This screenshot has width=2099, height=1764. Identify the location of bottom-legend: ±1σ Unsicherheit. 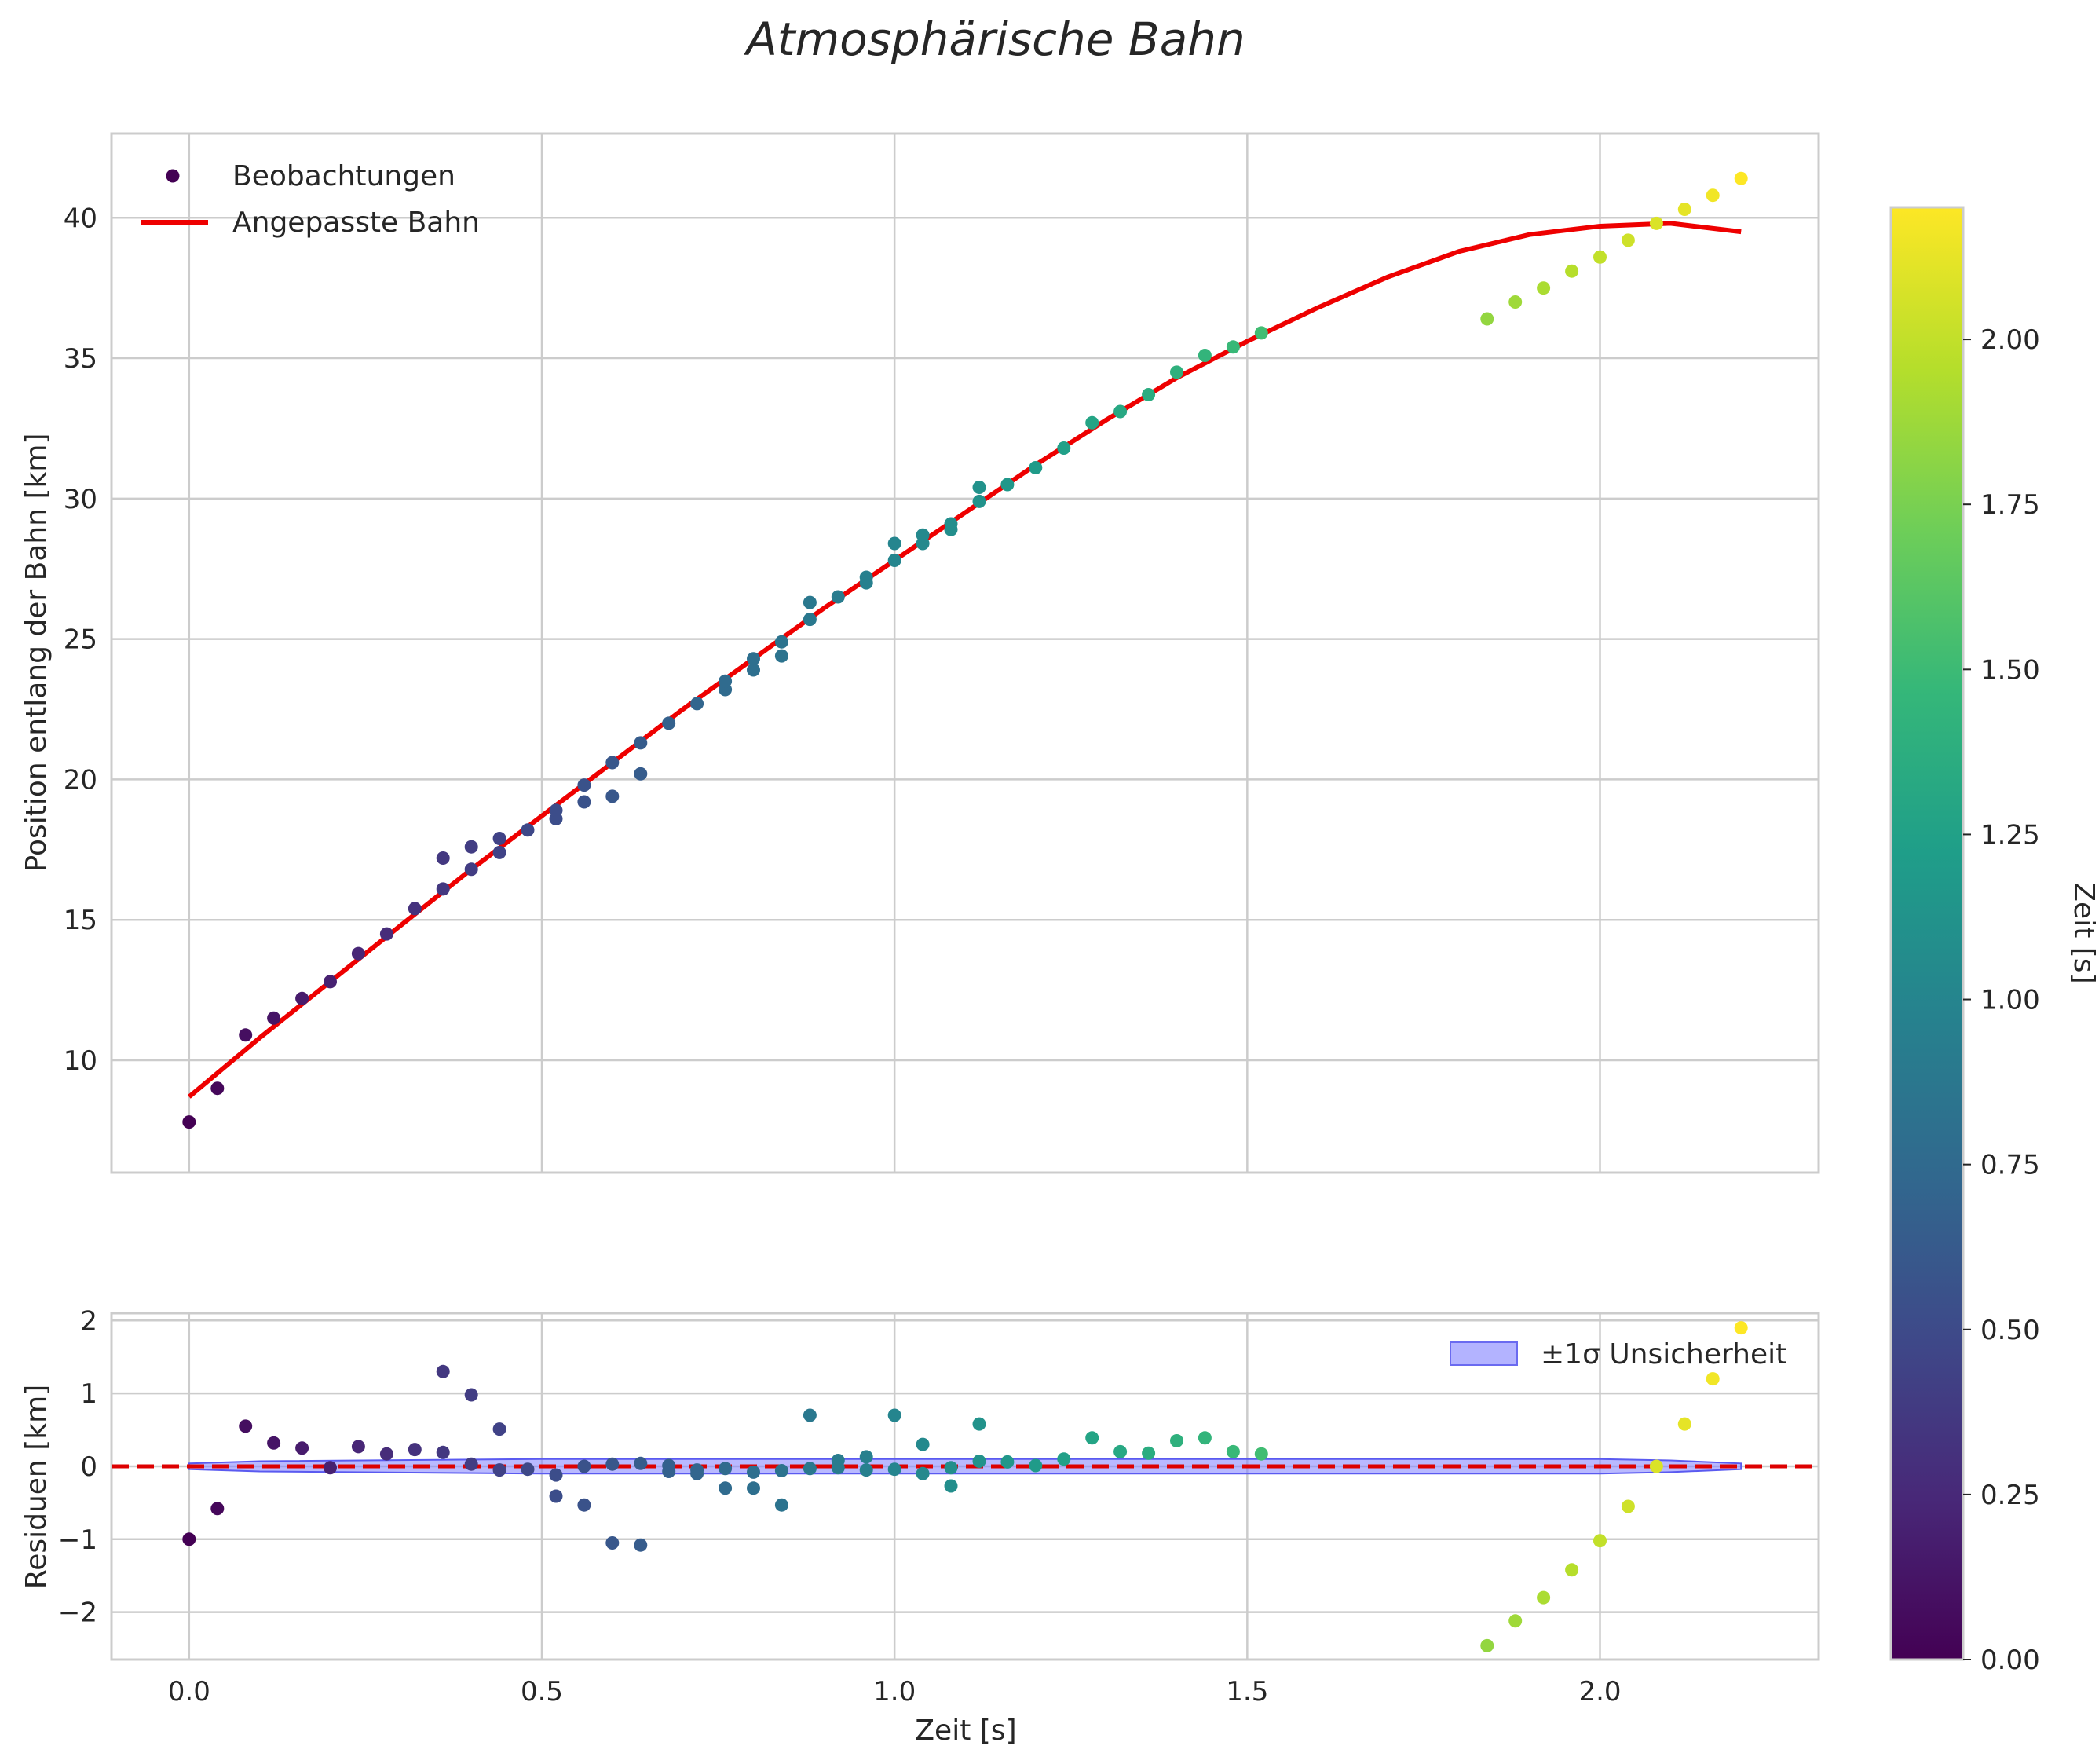
(1618, 1354).